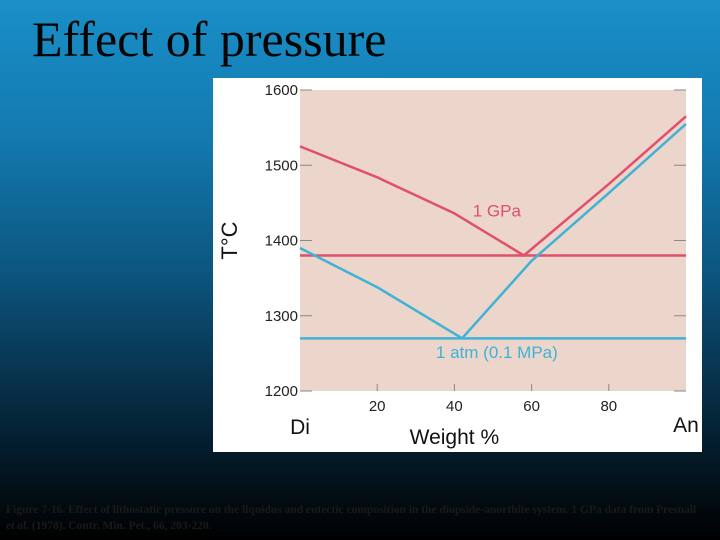  Describe the element at coordinates (455, 437) in the screenshot. I see `x-axis-label: Weight %` at that location.